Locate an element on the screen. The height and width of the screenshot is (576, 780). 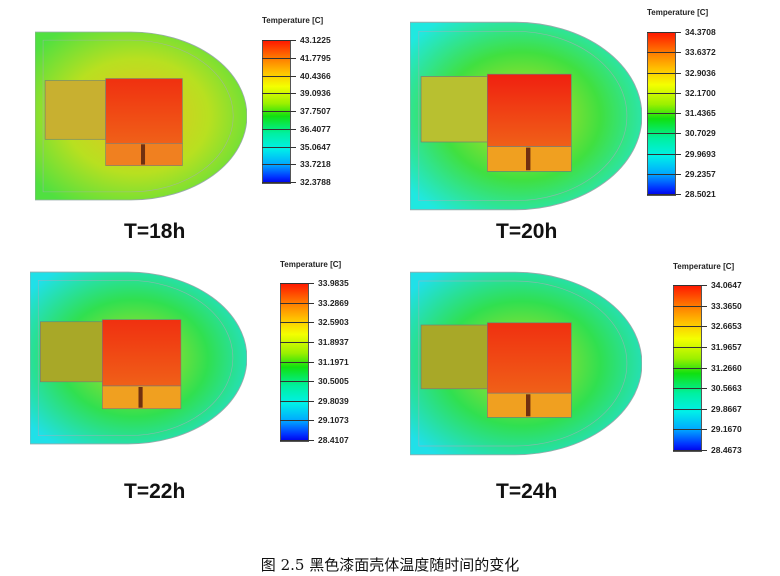
legend-value: 37.7507 is located at coordinates (315, 111).